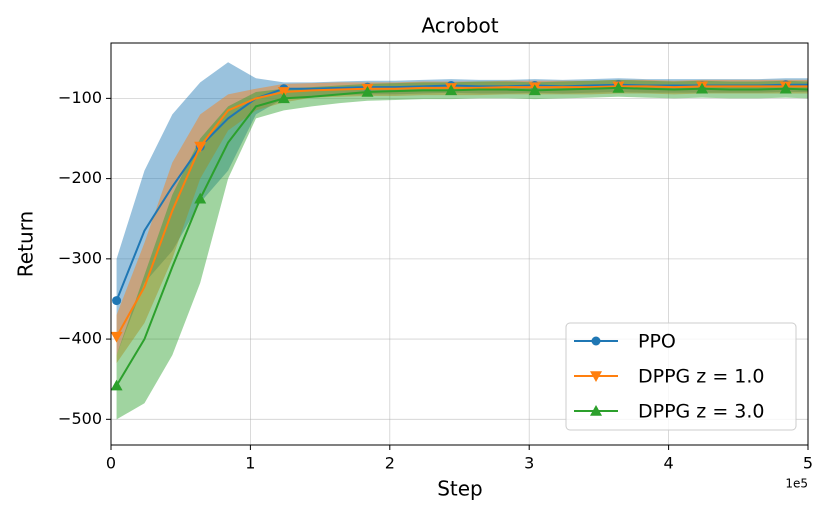  Describe the element at coordinates (808, 463) in the screenshot. I see `x-tick-label: 5` at that location.